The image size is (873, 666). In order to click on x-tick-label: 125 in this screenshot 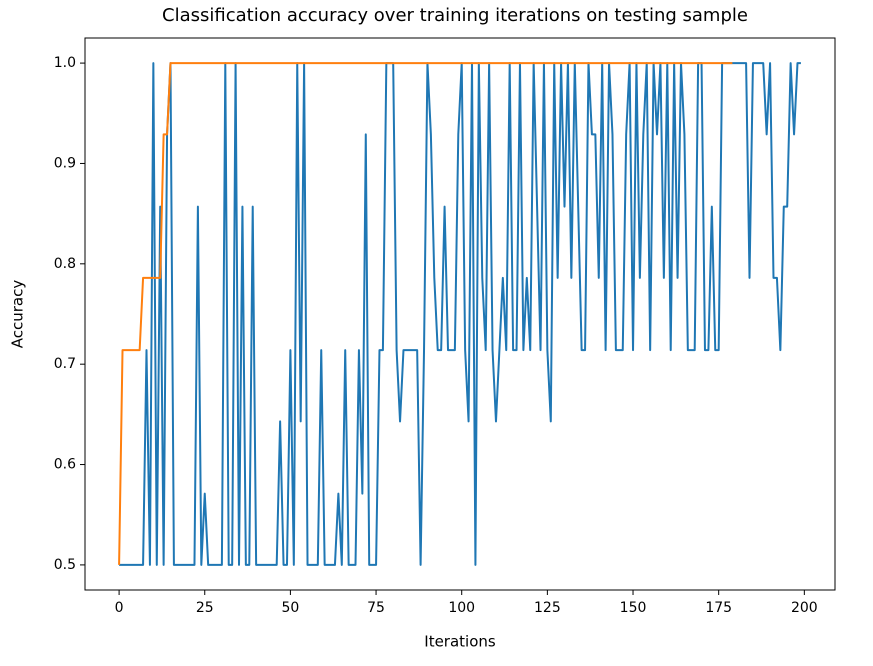, I will do `click(547, 608)`.